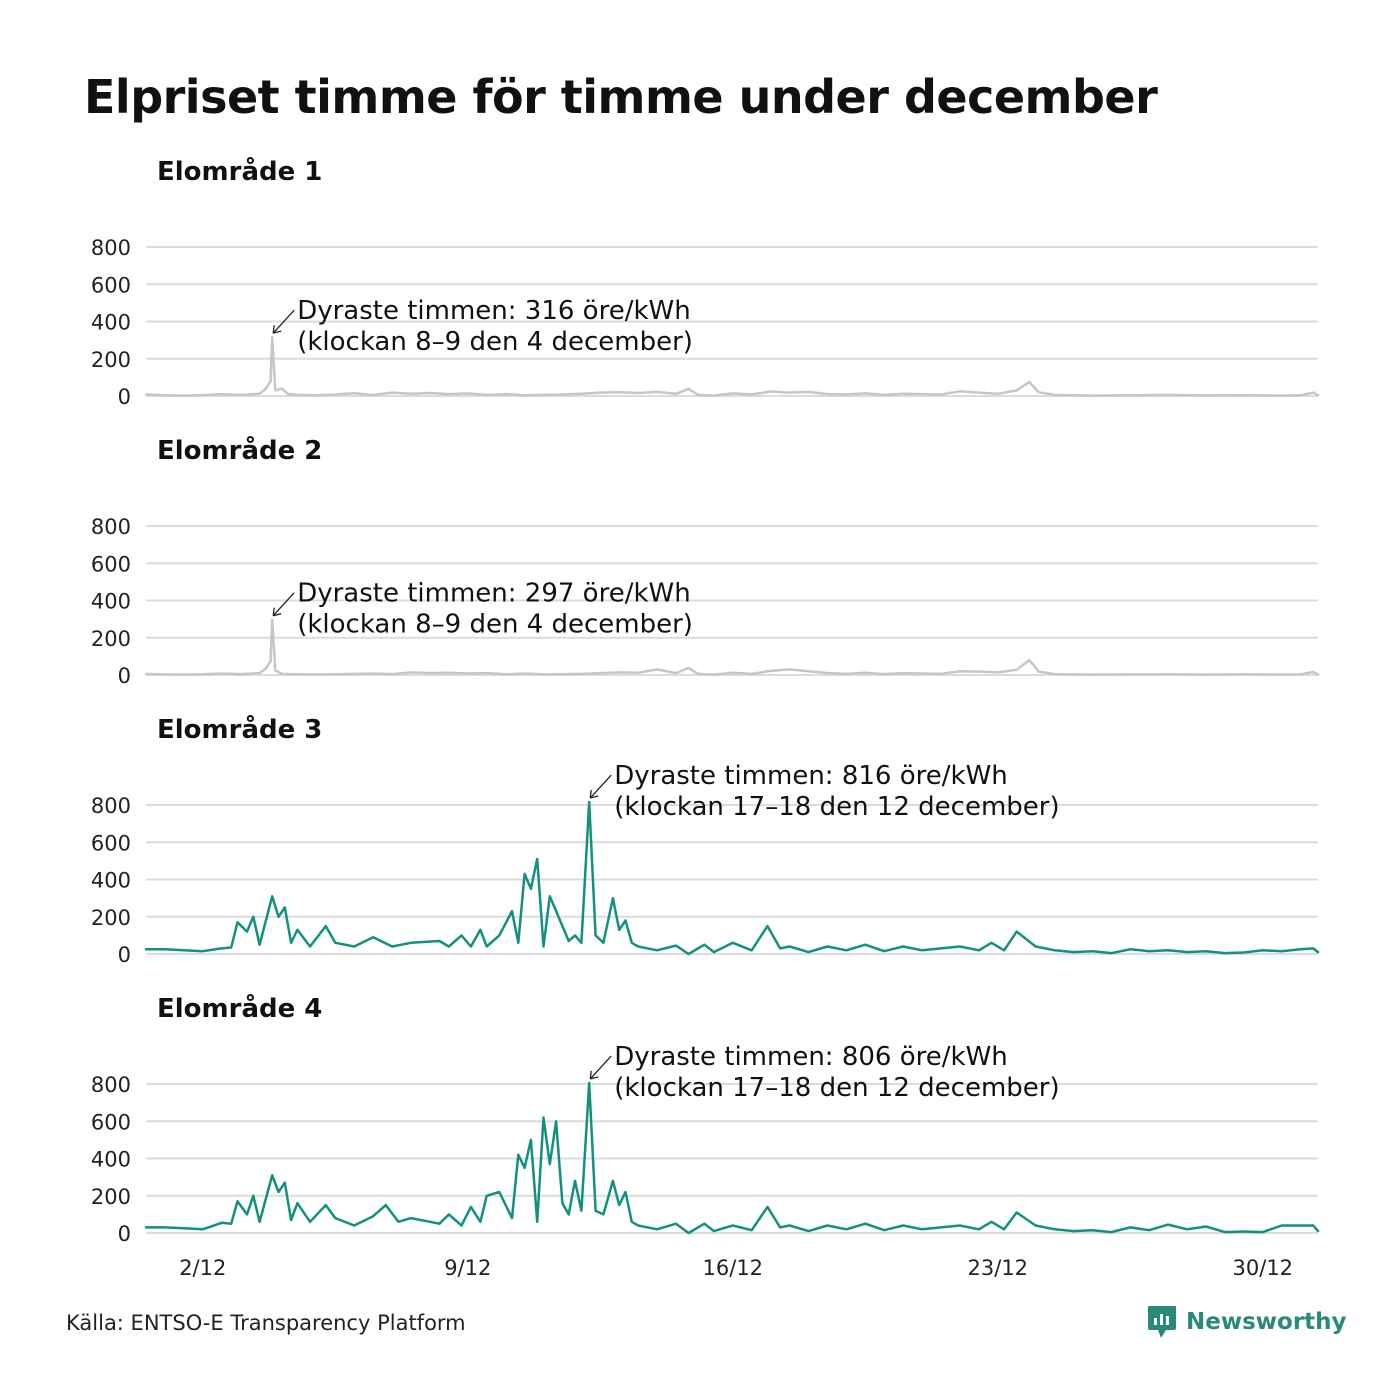 The height and width of the screenshot is (1400, 1400). What do you see at coordinates (239, 729) in the screenshot?
I see `panel-title: Elområde 3` at bounding box center [239, 729].